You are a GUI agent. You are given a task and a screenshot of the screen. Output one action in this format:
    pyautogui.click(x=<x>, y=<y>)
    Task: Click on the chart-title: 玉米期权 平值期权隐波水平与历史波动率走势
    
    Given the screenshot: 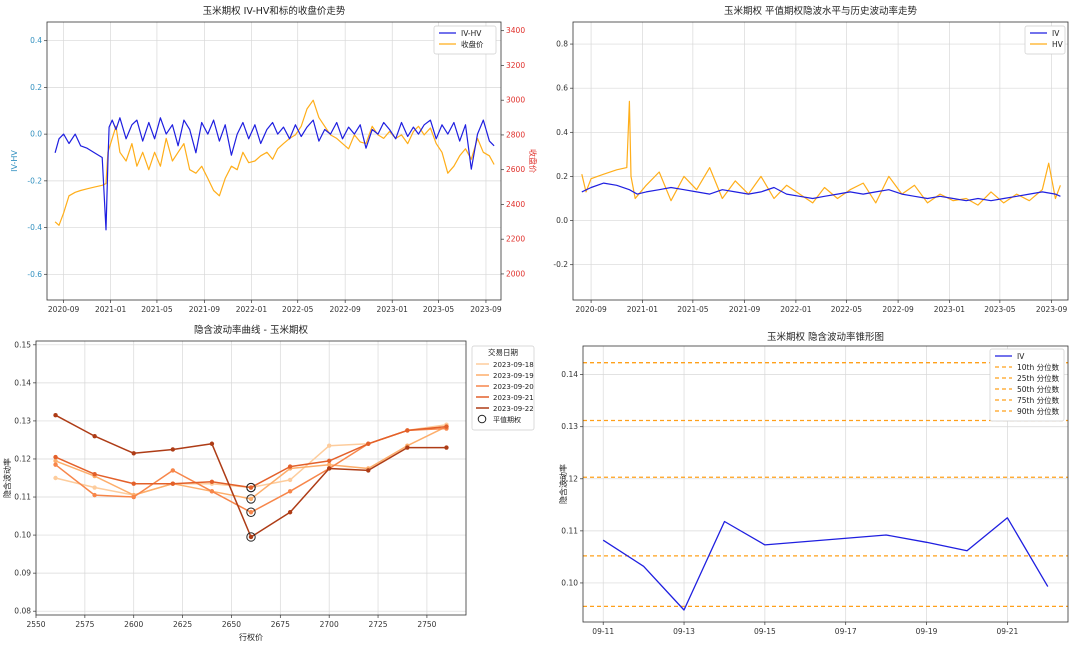 What is the action you would take?
    pyautogui.click(x=821, y=11)
    